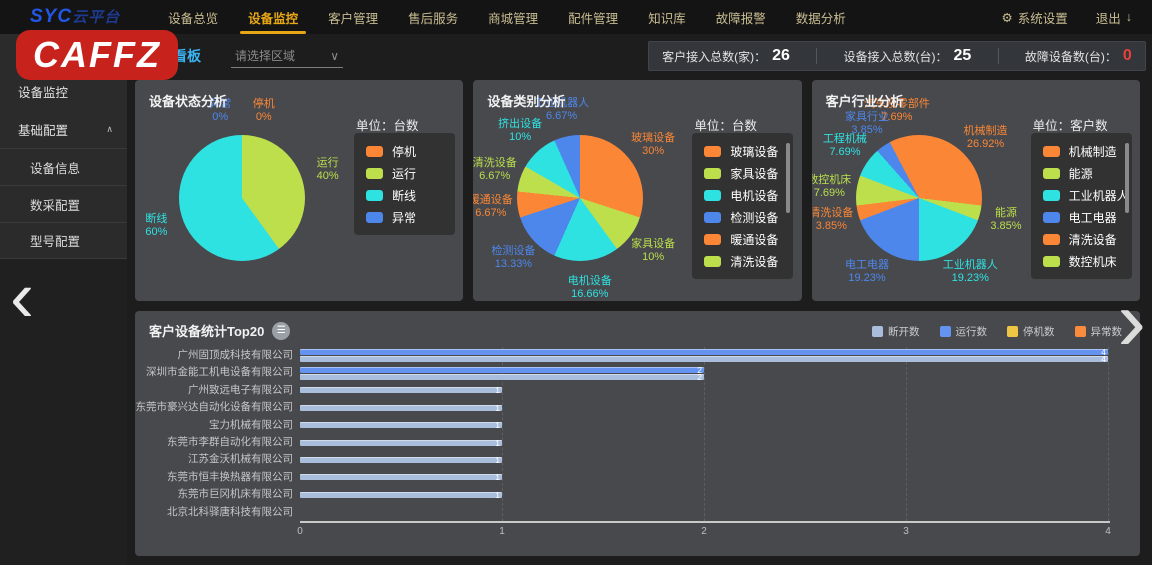  I want to click on card-title: 设备状态分析, so click(188, 101).